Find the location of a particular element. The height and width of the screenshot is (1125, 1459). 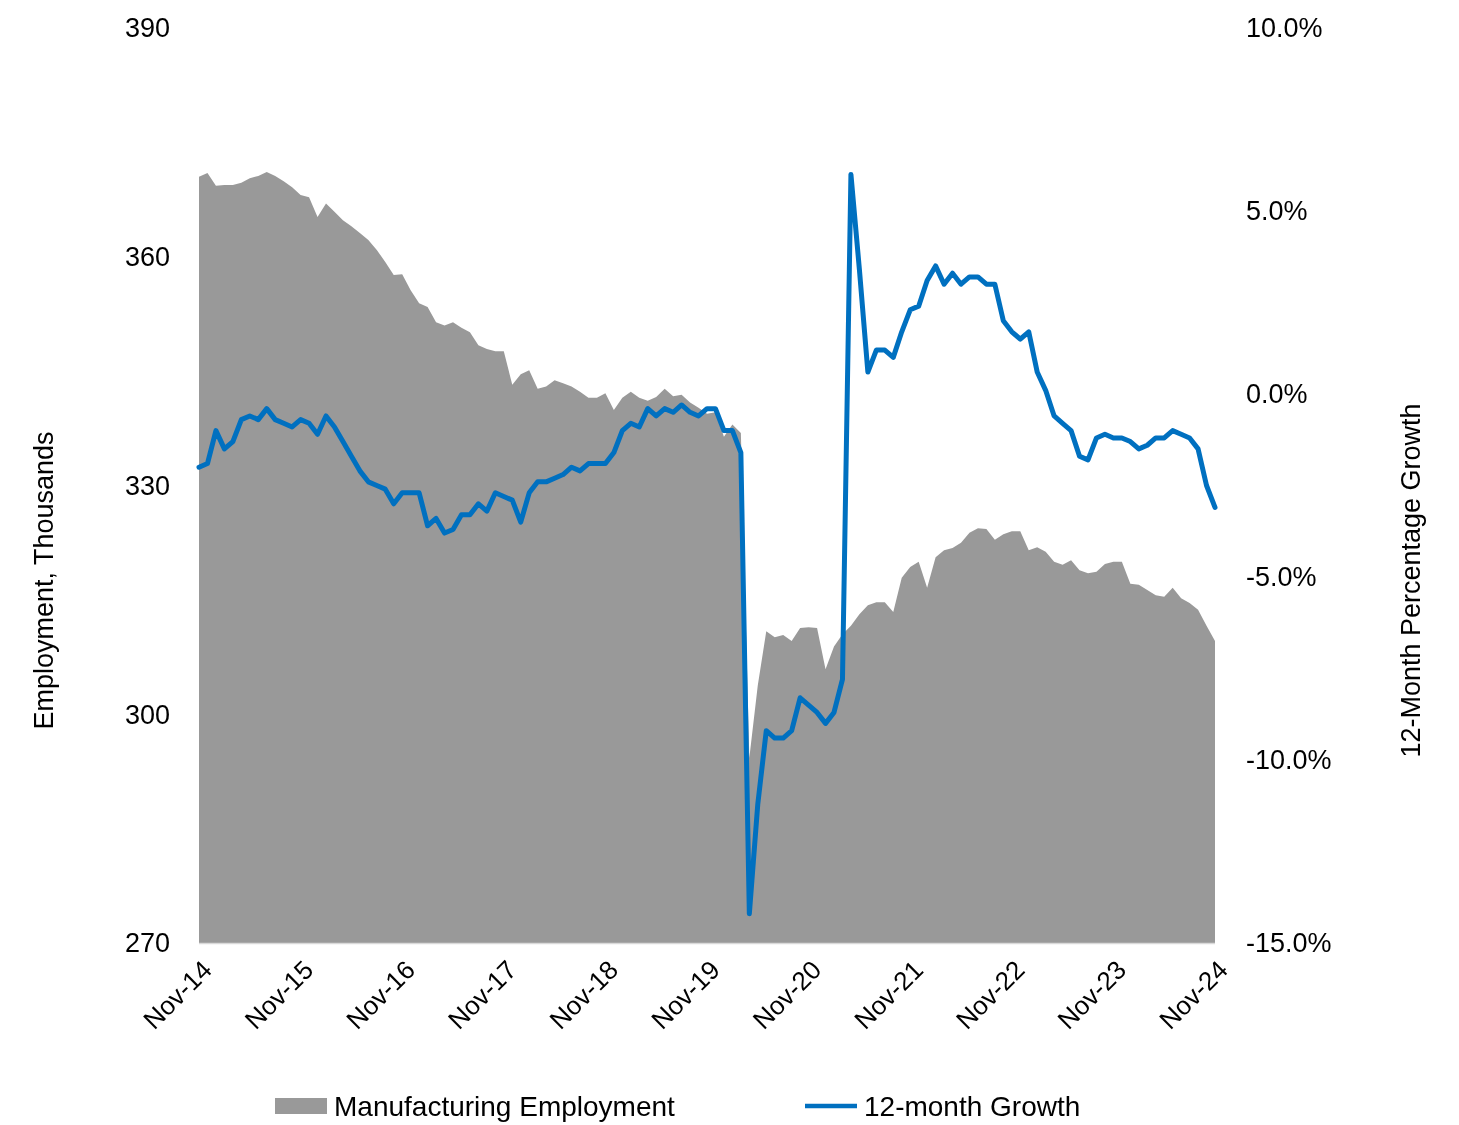

y2-tick-label: -15.0% is located at coordinates (1289, 943).